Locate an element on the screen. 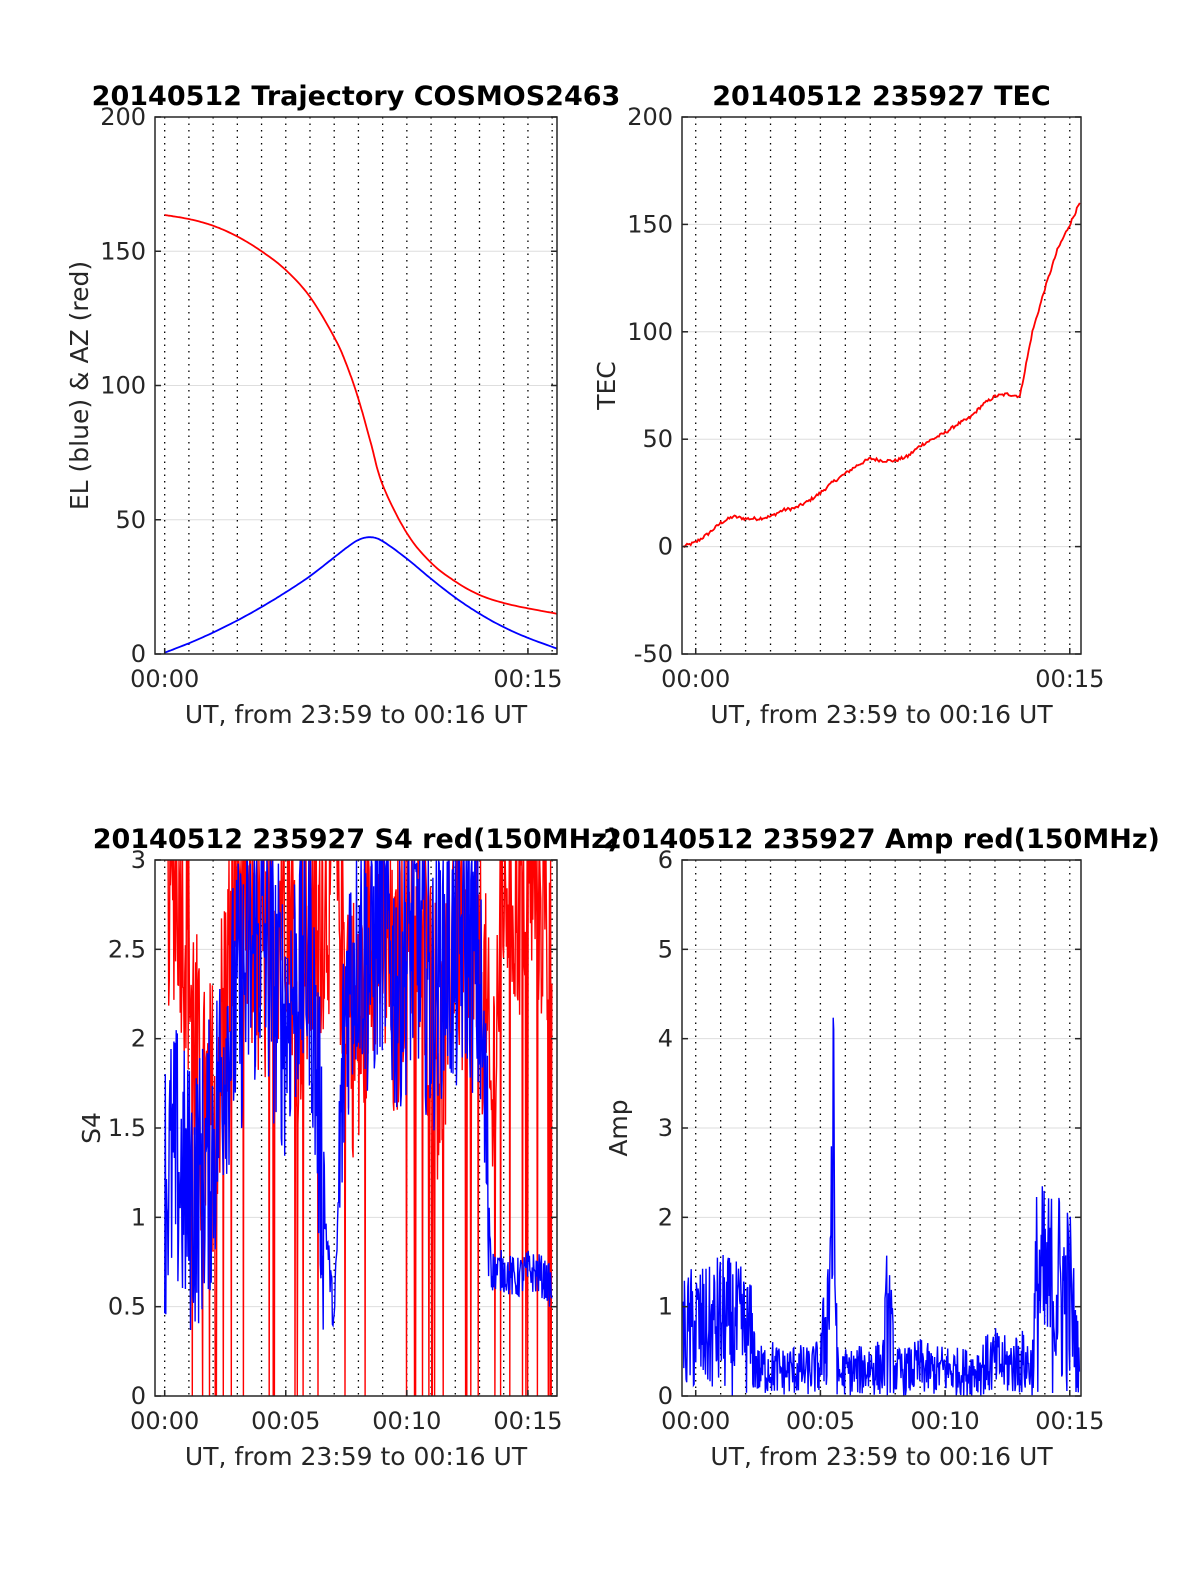 This screenshot has height=1575, width=1200. tec-plot-area is located at coordinates (881, 385).